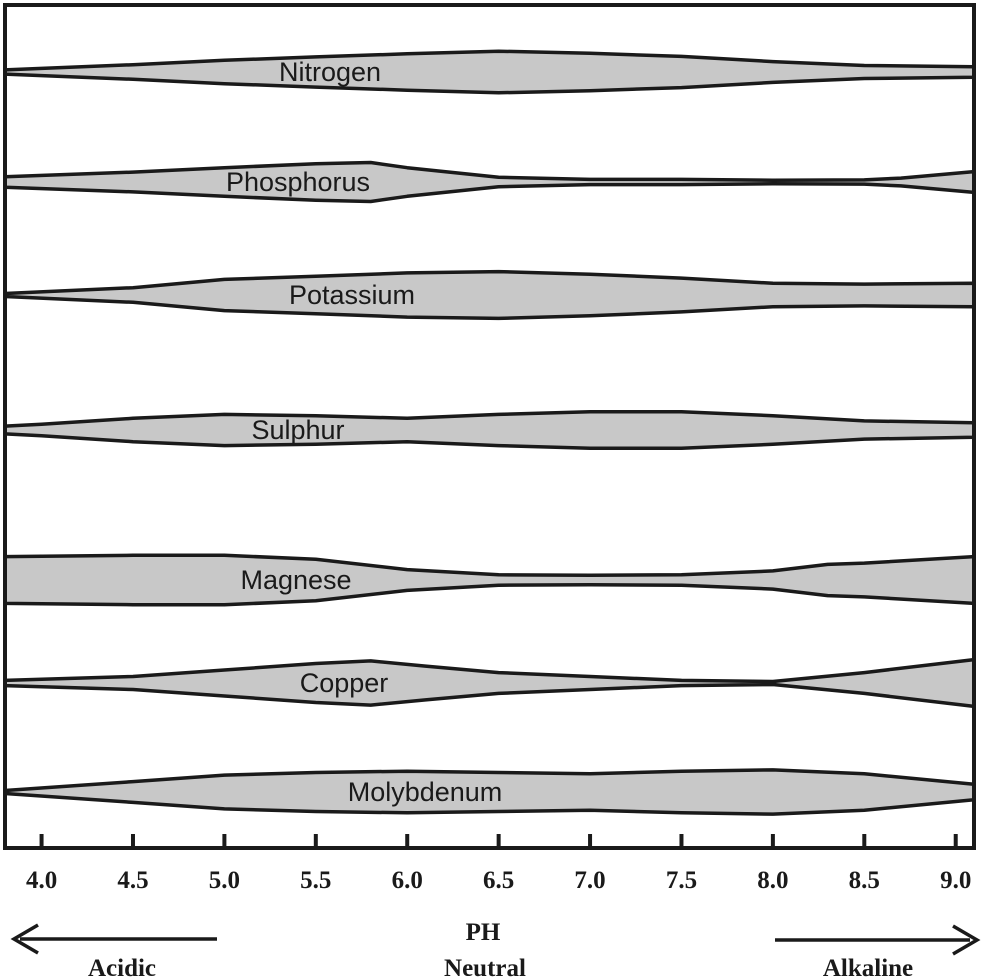 The height and width of the screenshot is (980, 983). What do you see at coordinates (489, 683) in the screenshot?
I see `band-copper` at bounding box center [489, 683].